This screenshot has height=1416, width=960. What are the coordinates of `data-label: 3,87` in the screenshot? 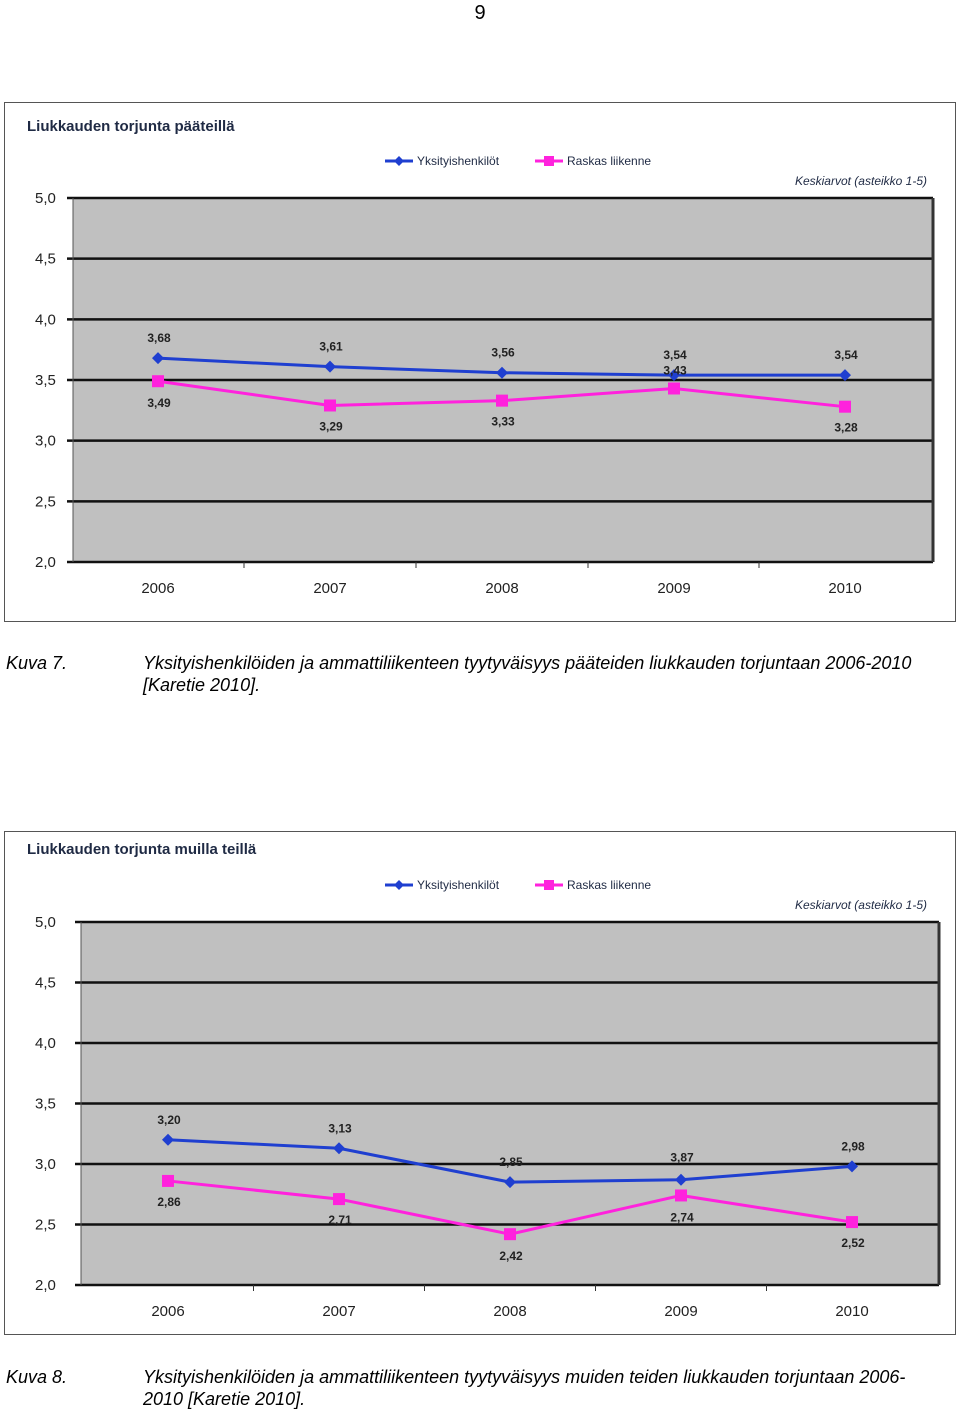 It's located at (682, 1158).